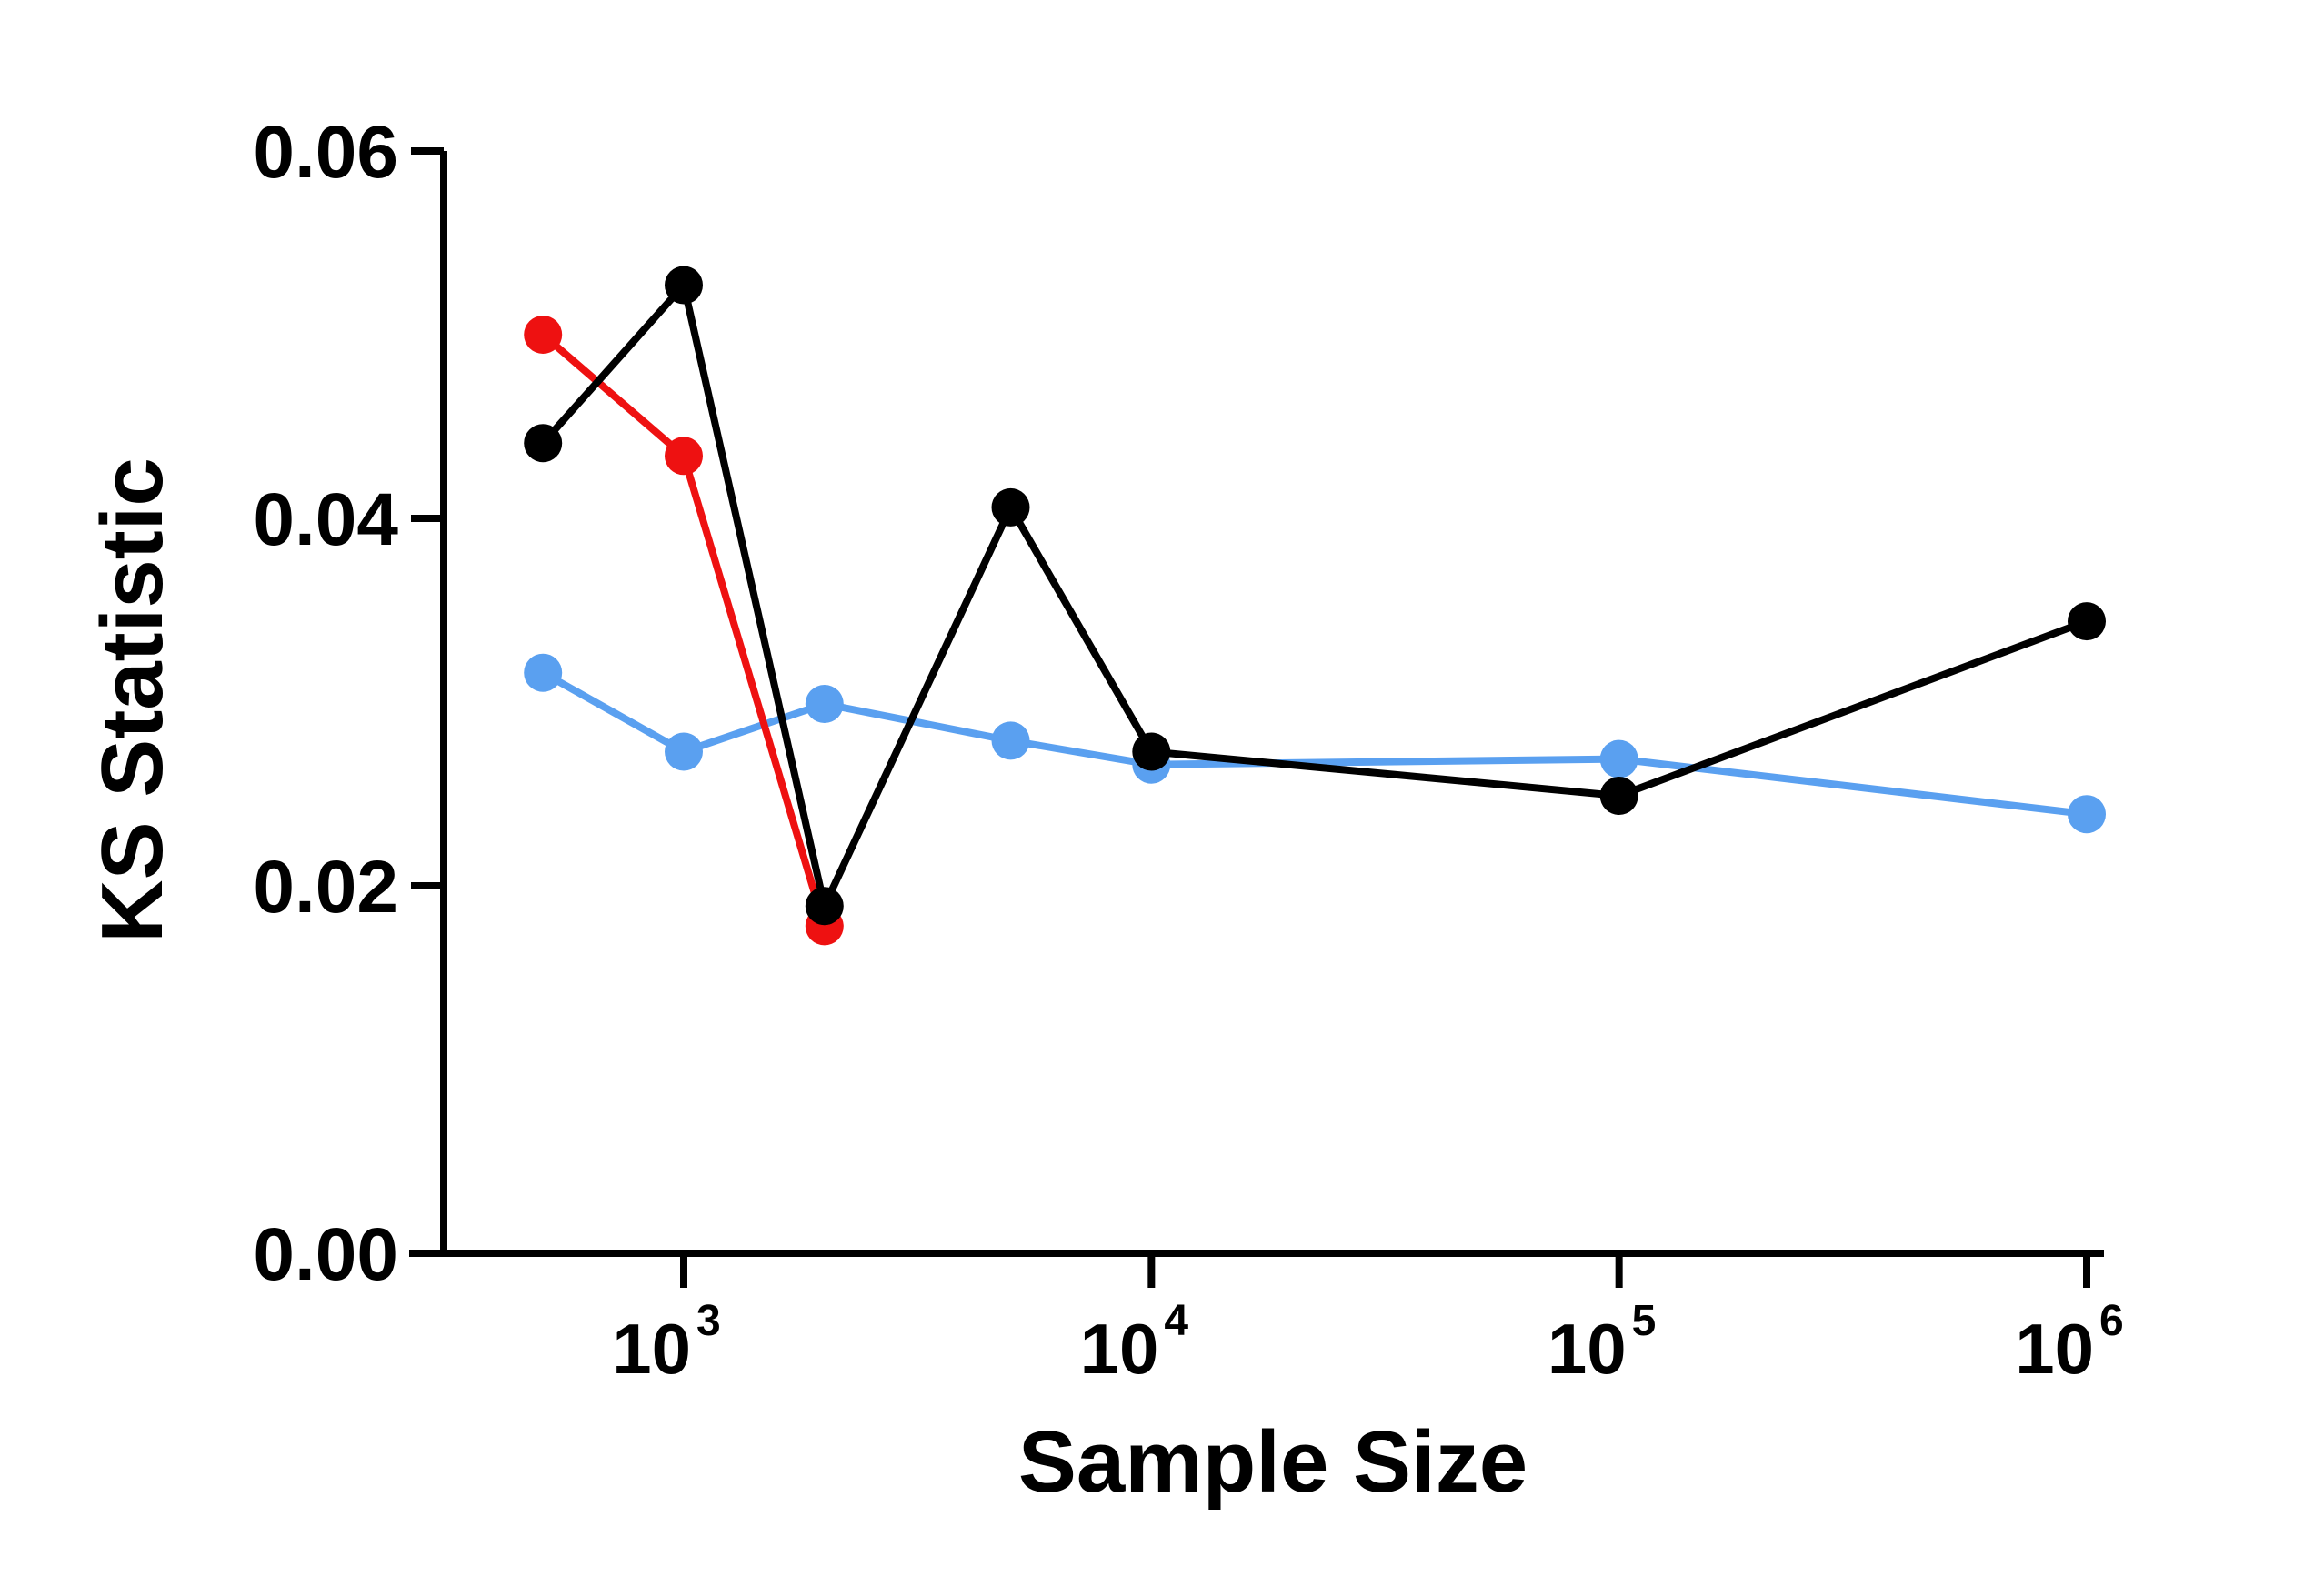 The height and width of the screenshot is (1587, 2324). I want to click on x-tick-label-exponent: 4, so click(1176, 1321).